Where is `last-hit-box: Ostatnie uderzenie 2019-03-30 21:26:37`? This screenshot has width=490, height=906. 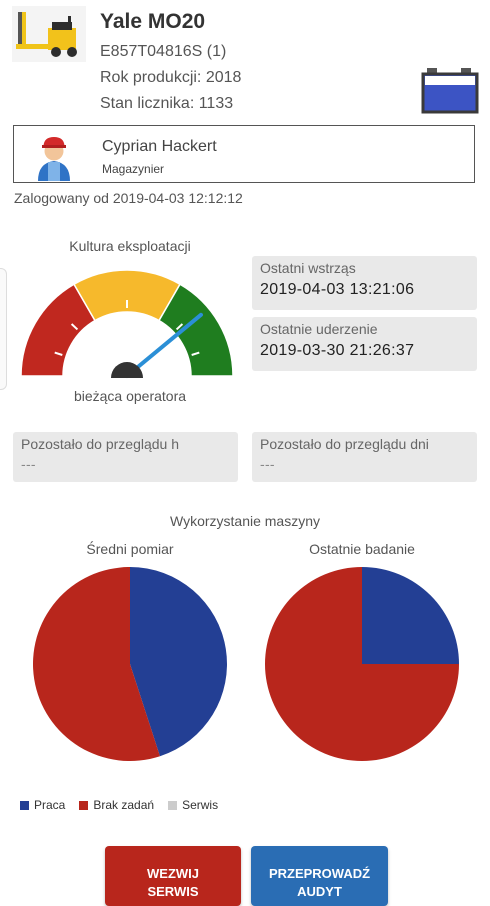 last-hit-box: Ostatnie uderzenie 2019-03-30 21:26:37 is located at coordinates (364, 344).